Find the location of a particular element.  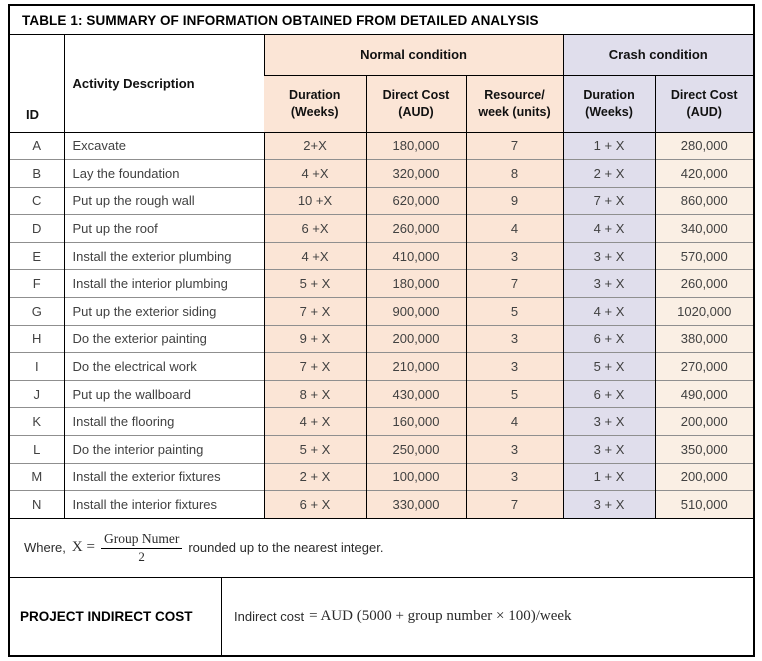

cell-activity-id: M is located at coordinates (37, 476).